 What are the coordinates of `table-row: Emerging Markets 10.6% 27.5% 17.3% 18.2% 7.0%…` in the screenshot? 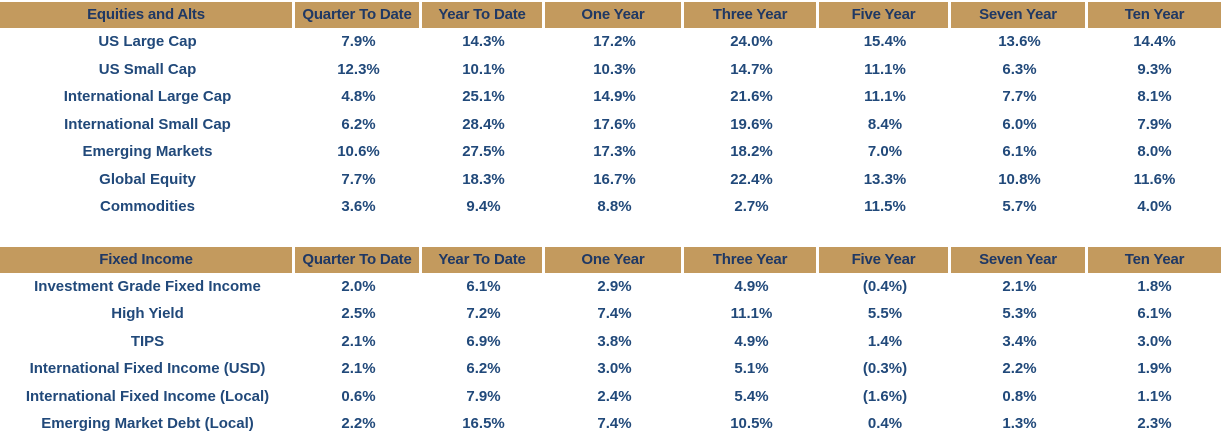 It's located at (610, 152).